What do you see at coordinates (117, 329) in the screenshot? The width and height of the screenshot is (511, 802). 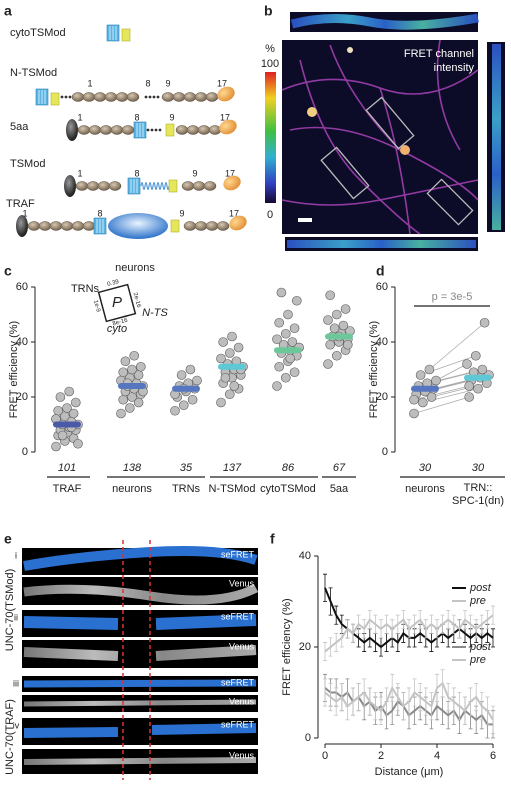 I see `inset-label: cyto` at bounding box center [117, 329].